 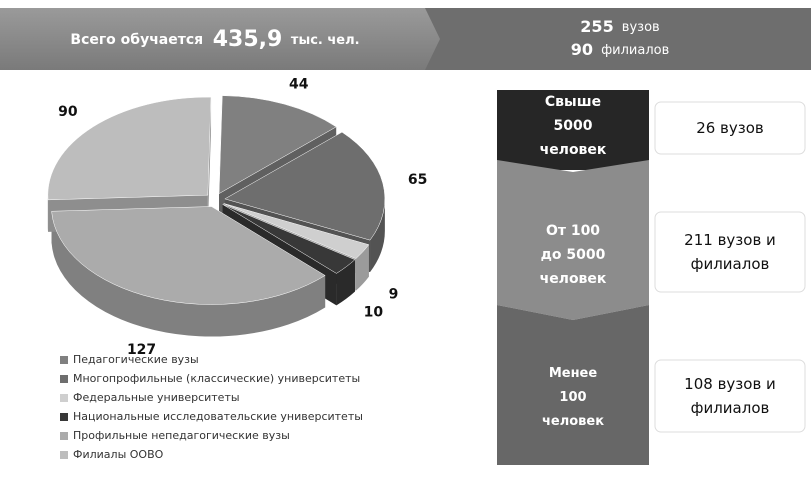 I want to click on legend-label: Педагогические вузы, so click(x=136, y=359).